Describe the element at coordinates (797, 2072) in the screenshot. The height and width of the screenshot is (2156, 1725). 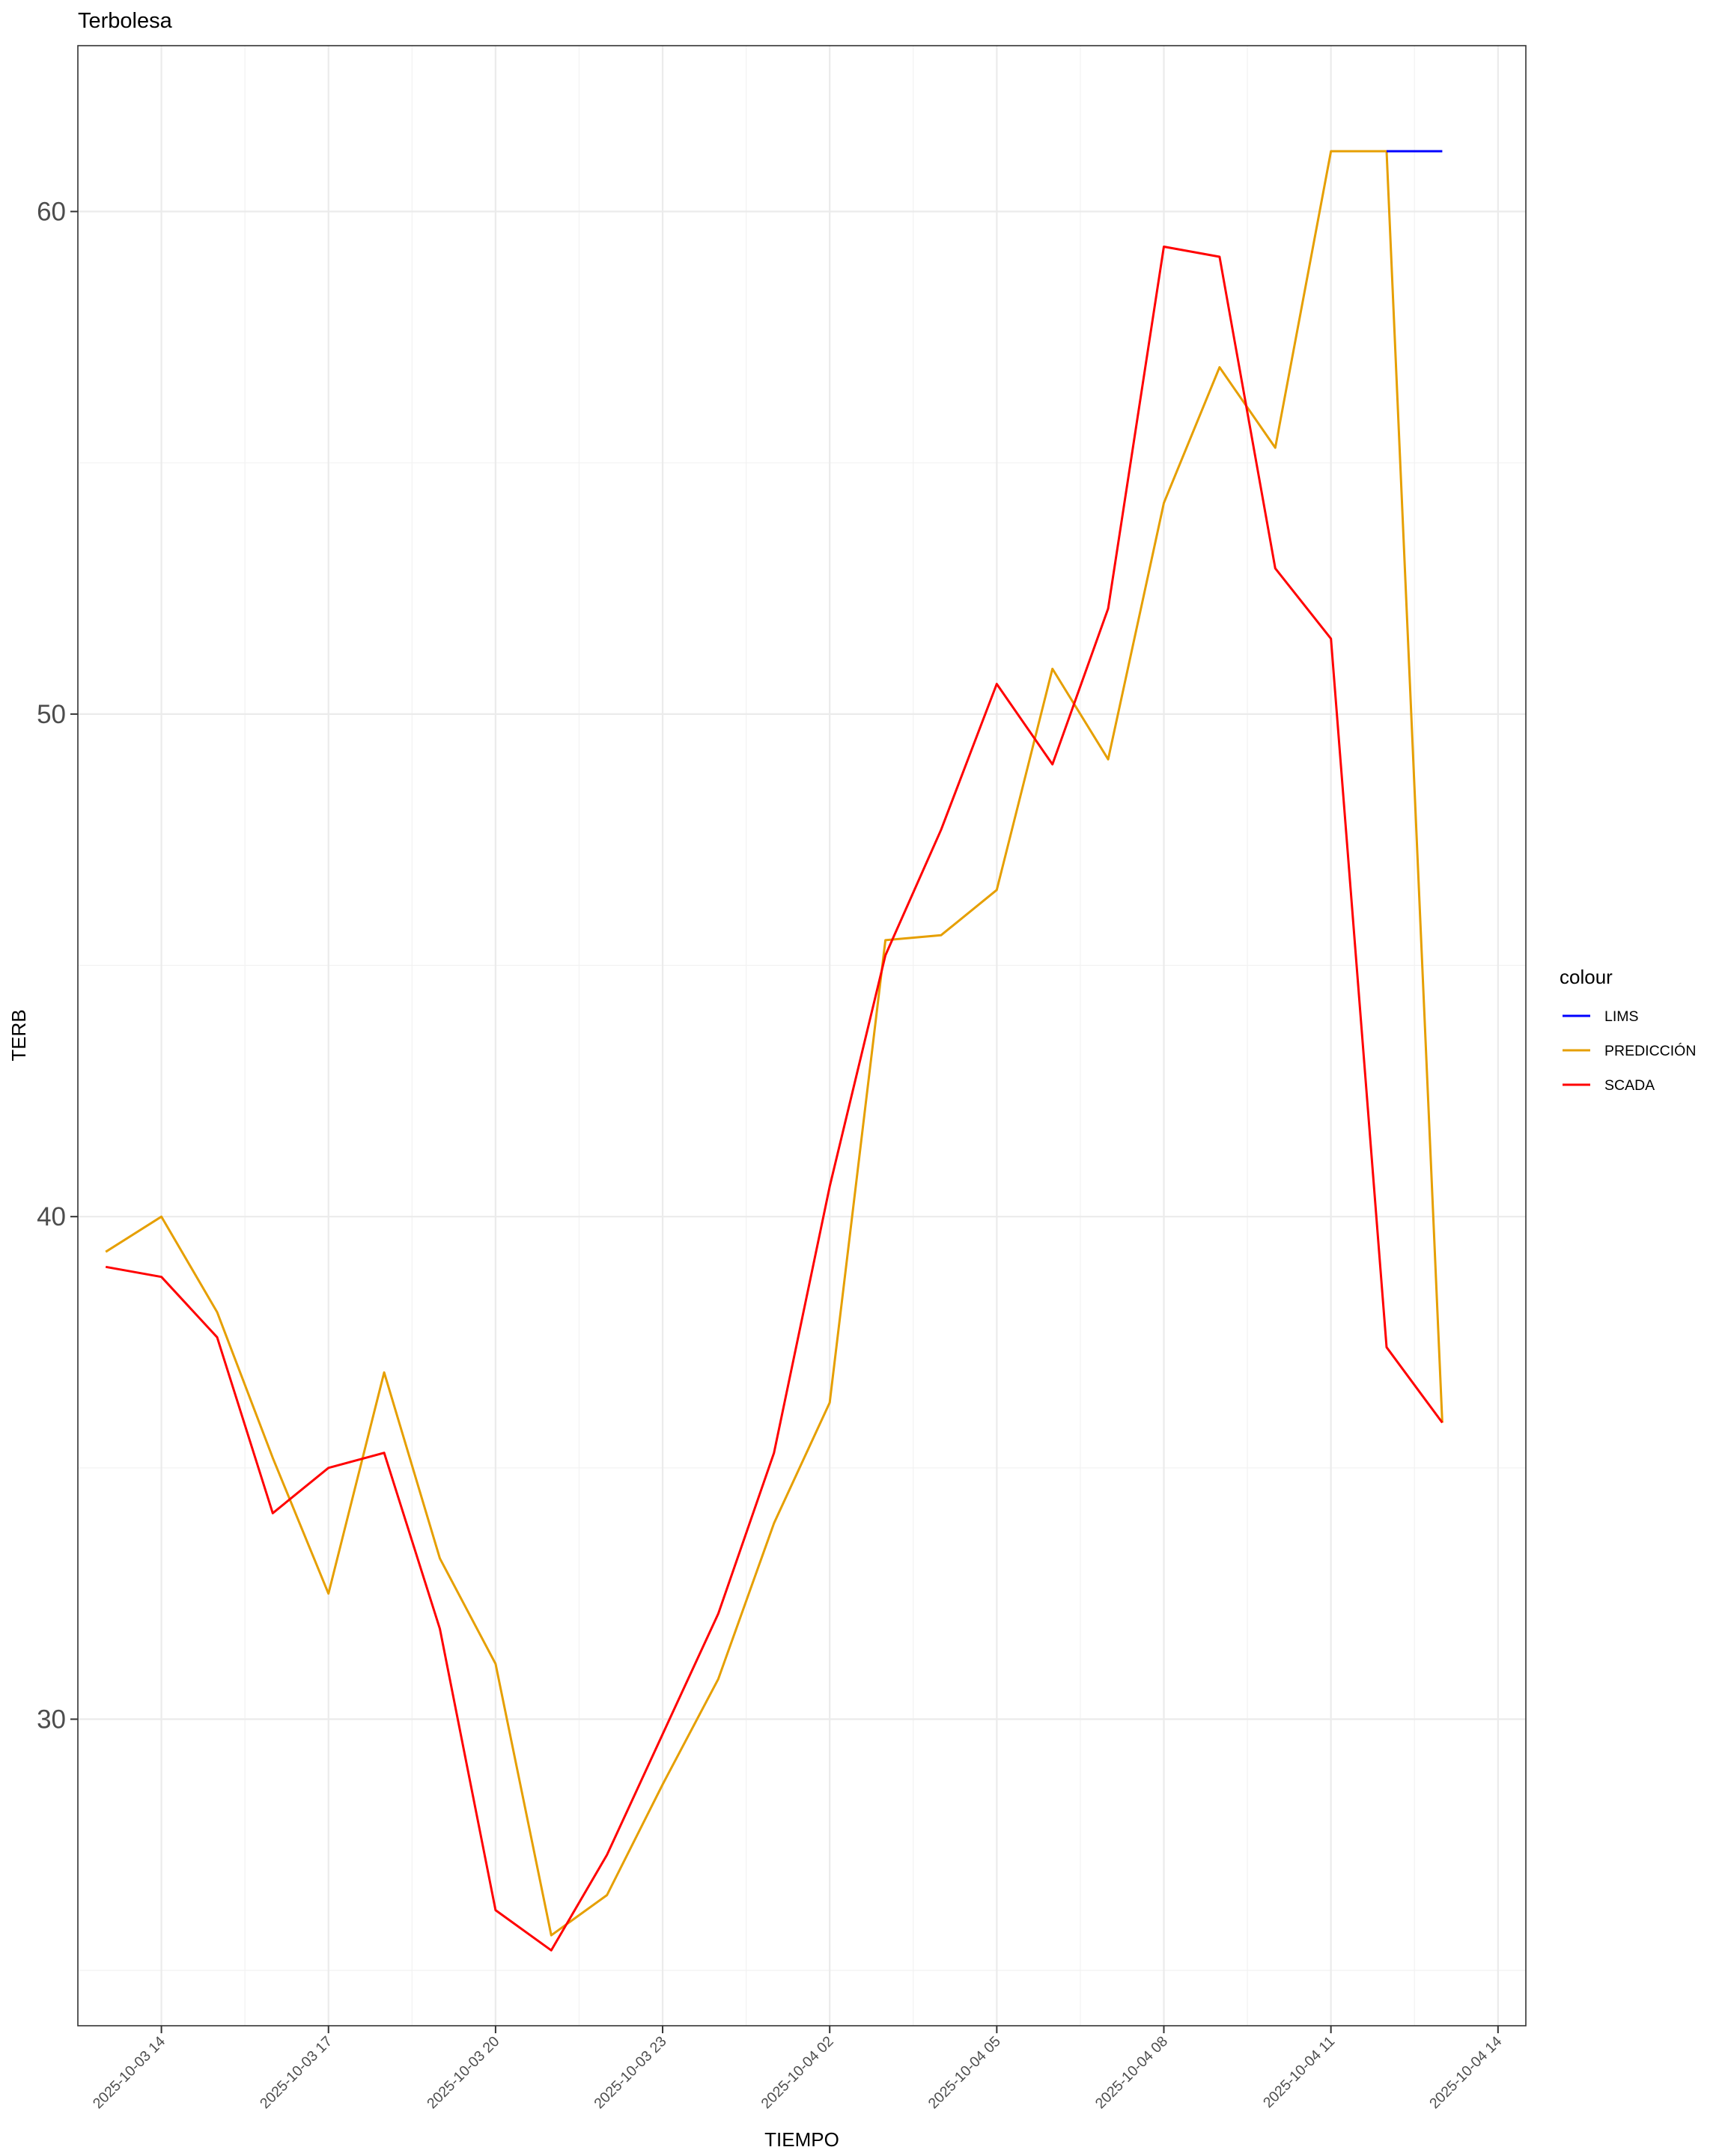
I see `x-tick-label: 2025-10-04 02` at that location.